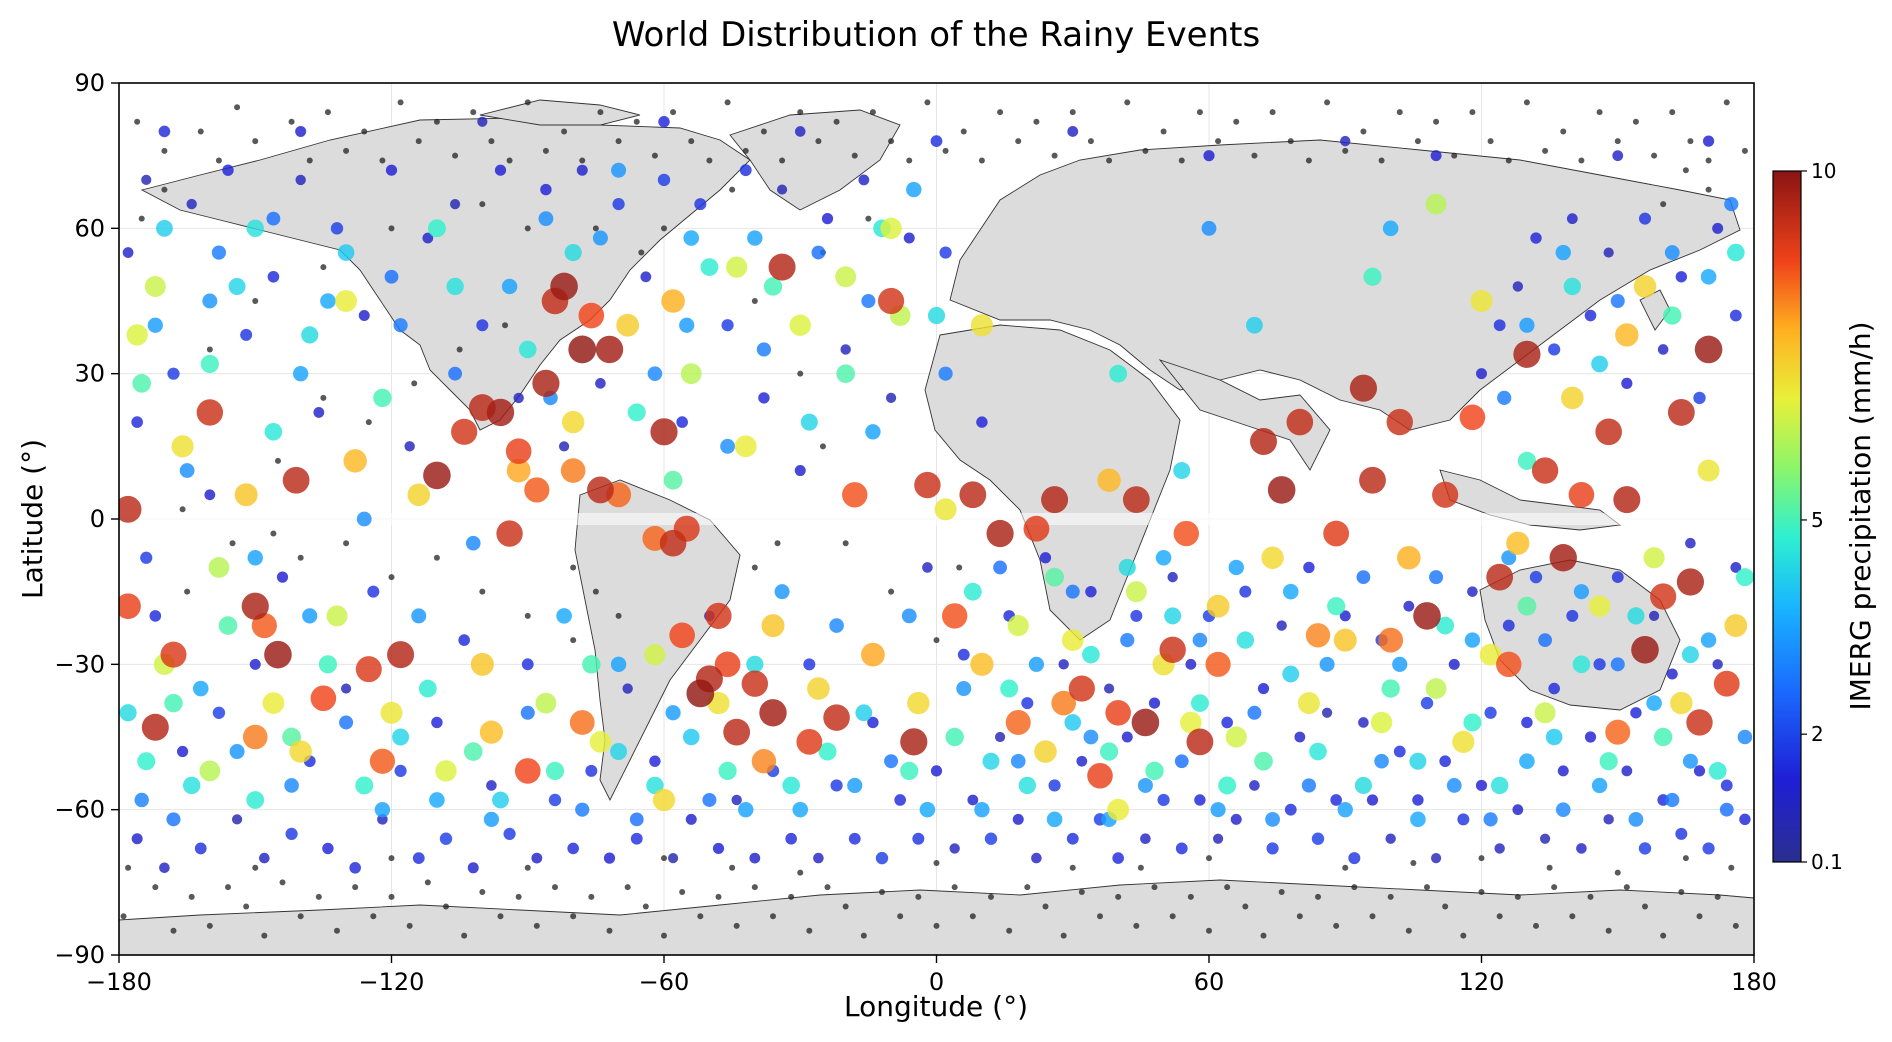 Image resolution: width=1892 pixels, height=1042 pixels. Describe the element at coordinates (936, 1006) in the screenshot. I see `x-axis-label: Longitude (°)` at that location.